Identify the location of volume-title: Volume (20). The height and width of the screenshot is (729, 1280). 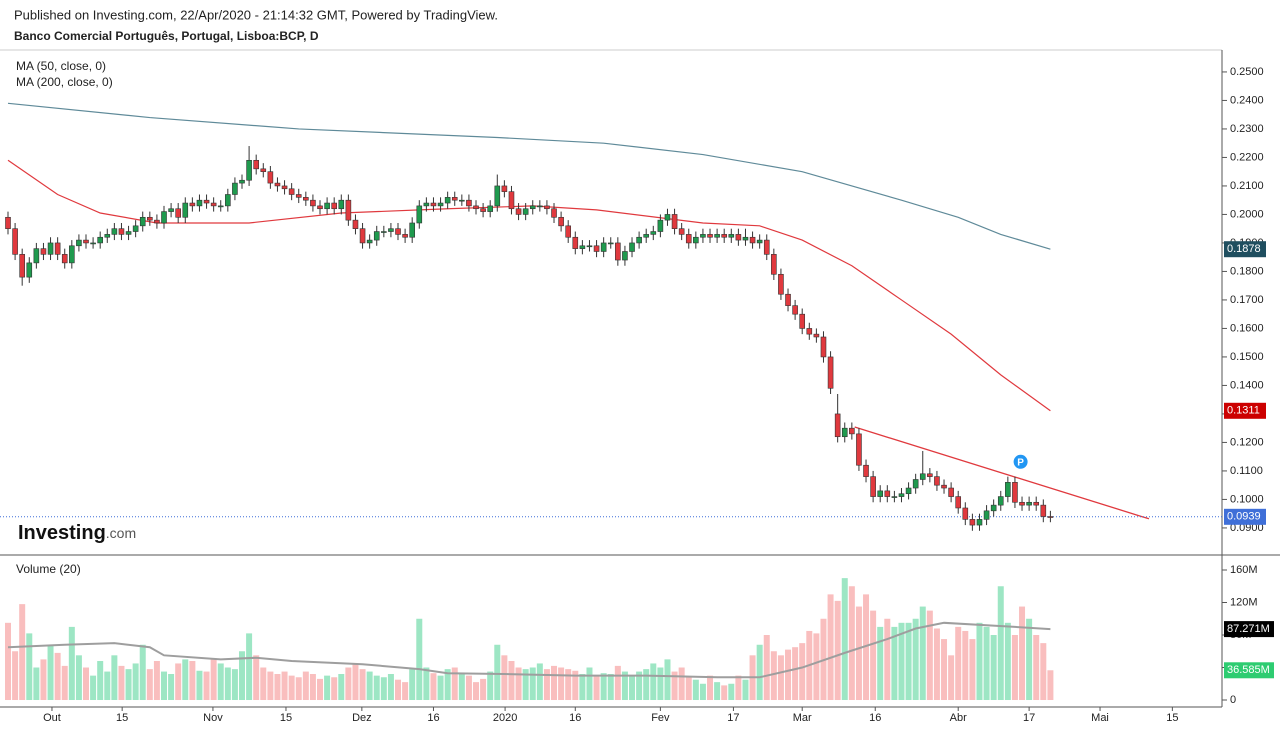
(48, 569).